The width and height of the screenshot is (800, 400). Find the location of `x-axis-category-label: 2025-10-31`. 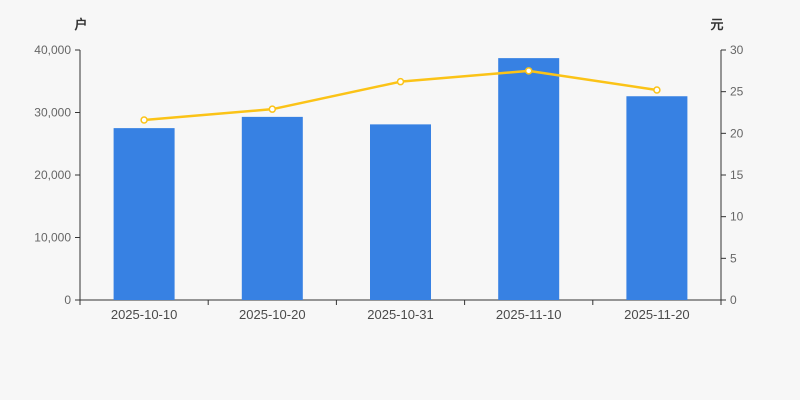

x-axis-category-label: 2025-10-31 is located at coordinates (400, 314).